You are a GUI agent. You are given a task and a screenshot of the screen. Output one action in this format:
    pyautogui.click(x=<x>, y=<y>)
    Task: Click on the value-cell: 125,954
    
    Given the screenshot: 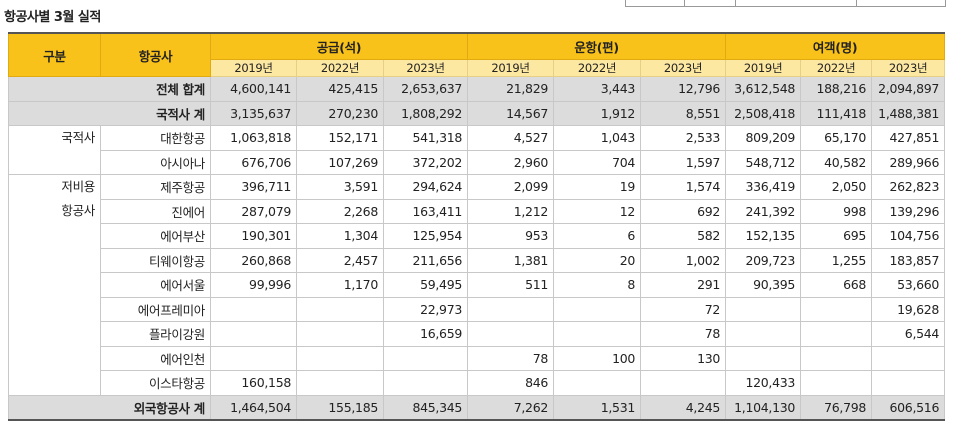 What is the action you would take?
    pyautogui.click(x=425, y=236)
    